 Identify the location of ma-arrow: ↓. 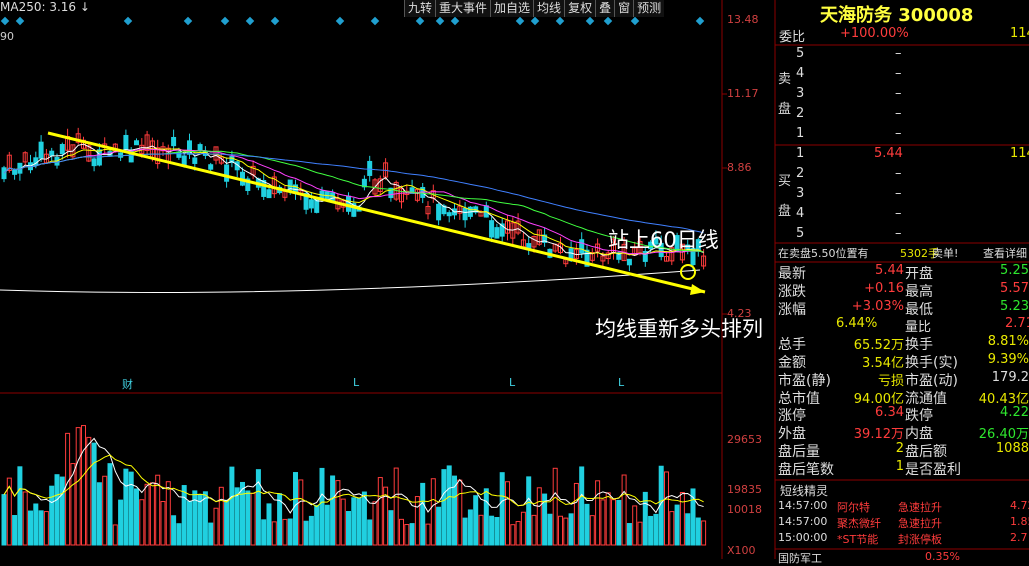
(84, 7).